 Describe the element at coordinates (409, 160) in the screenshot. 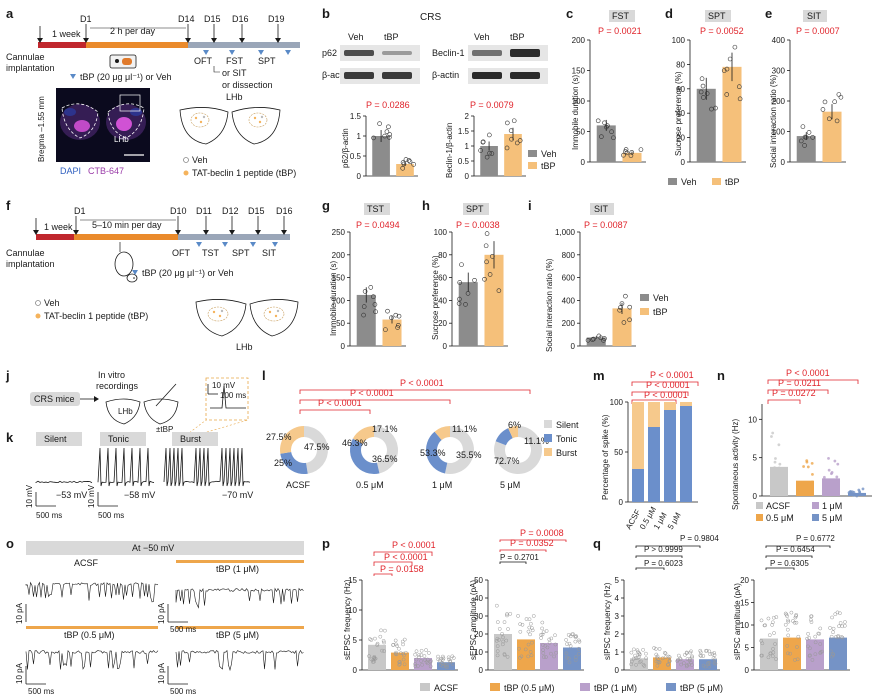

I see `b1-point` at that location.